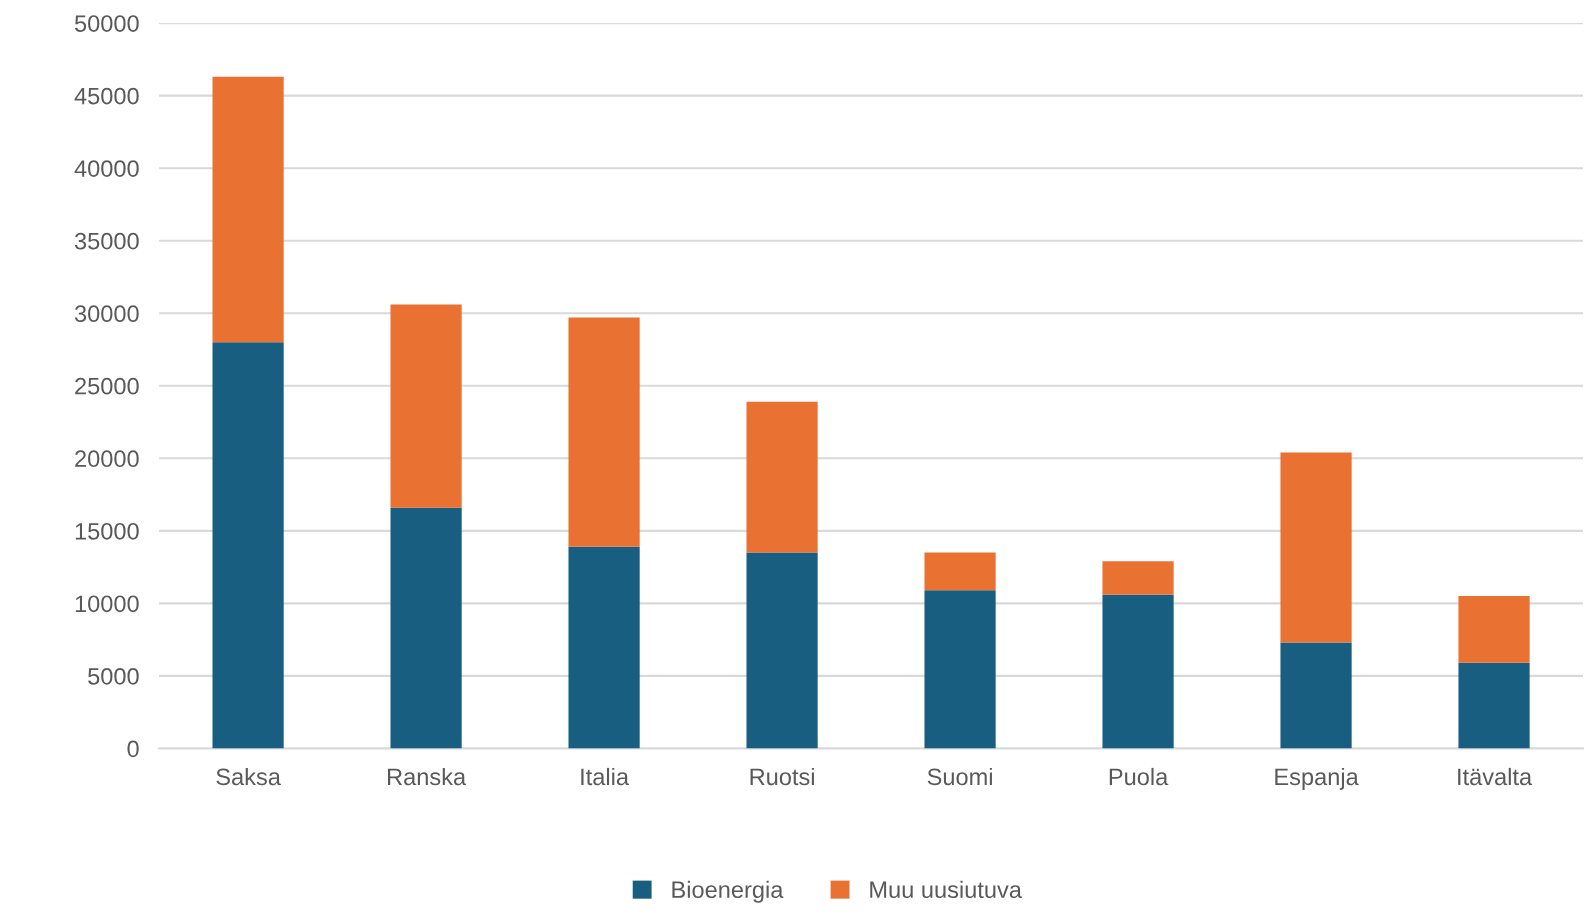 Image resolution: width=1591 pixels, height=924 pixels. I want to click on y-tick-label: 40000, so click(106, 168).